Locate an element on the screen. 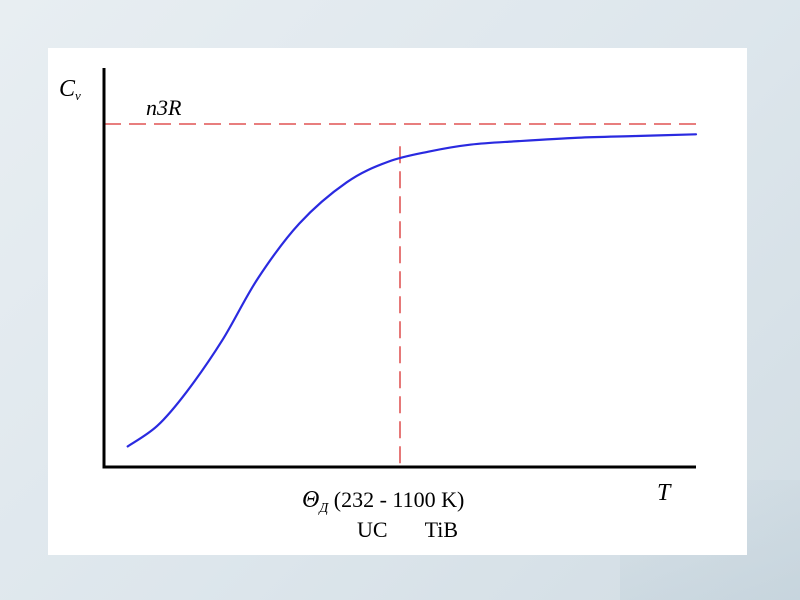  asymptote-label: n3R is located at coordinates (164, 107).